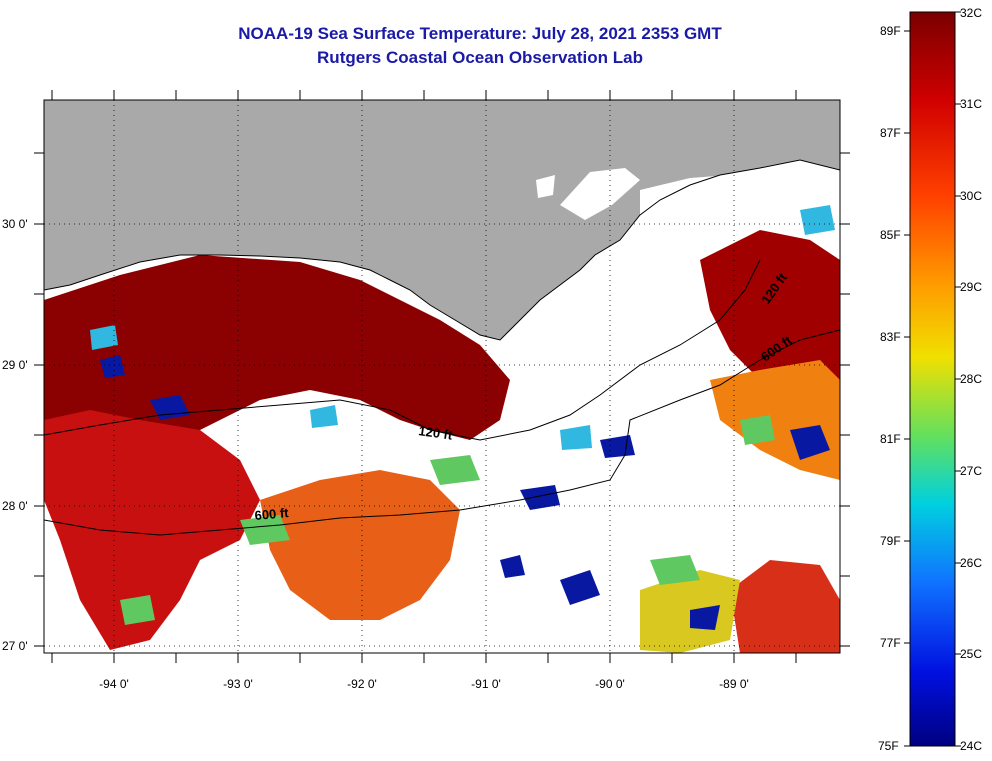 The image size is (992, 761). I want to click on colorbar-f-85: 85F, so click(890, 235).